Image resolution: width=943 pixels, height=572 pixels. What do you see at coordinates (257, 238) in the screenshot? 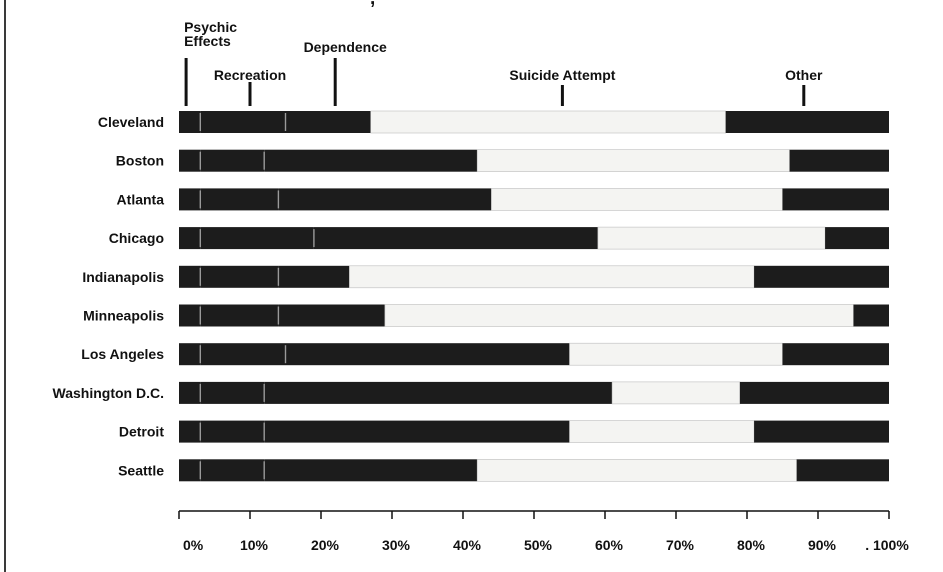
I see `bar-segment-chicago-recreation` at bounding box center [257, 238].